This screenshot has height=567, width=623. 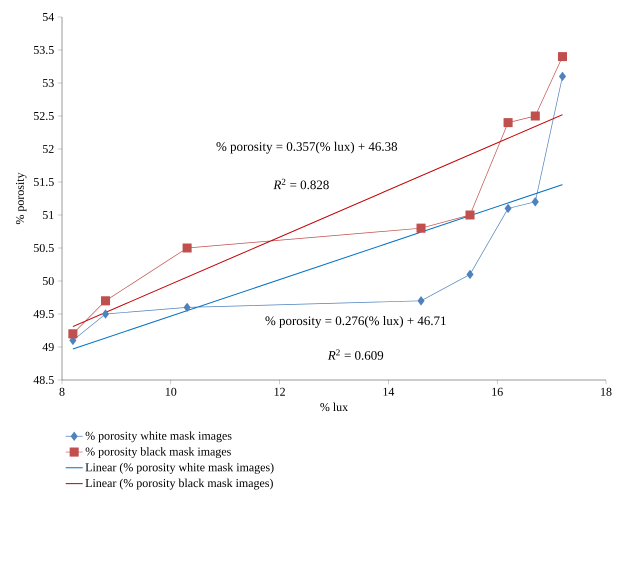 What do you see at coordinates (21, 198) in the screenshot?
I see `y-axis-title: % porosity` at bounding box center [21, 198].